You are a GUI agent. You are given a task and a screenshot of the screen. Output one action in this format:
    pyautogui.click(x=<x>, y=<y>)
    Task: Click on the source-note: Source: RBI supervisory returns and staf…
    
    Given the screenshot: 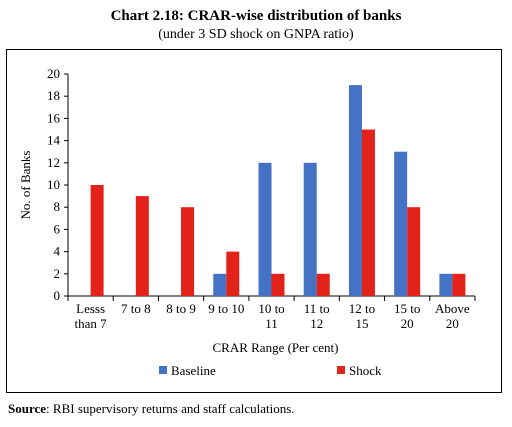 What is the action you would take?
    pyautogui.click(x=151, y=409)
    